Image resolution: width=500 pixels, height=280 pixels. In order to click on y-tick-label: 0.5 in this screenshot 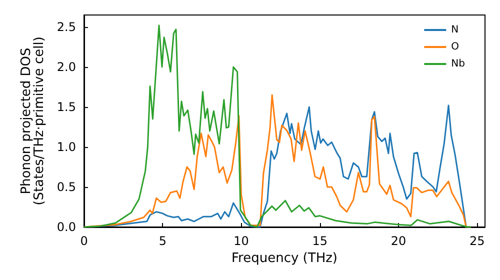, I will do `click(66, 187)`.